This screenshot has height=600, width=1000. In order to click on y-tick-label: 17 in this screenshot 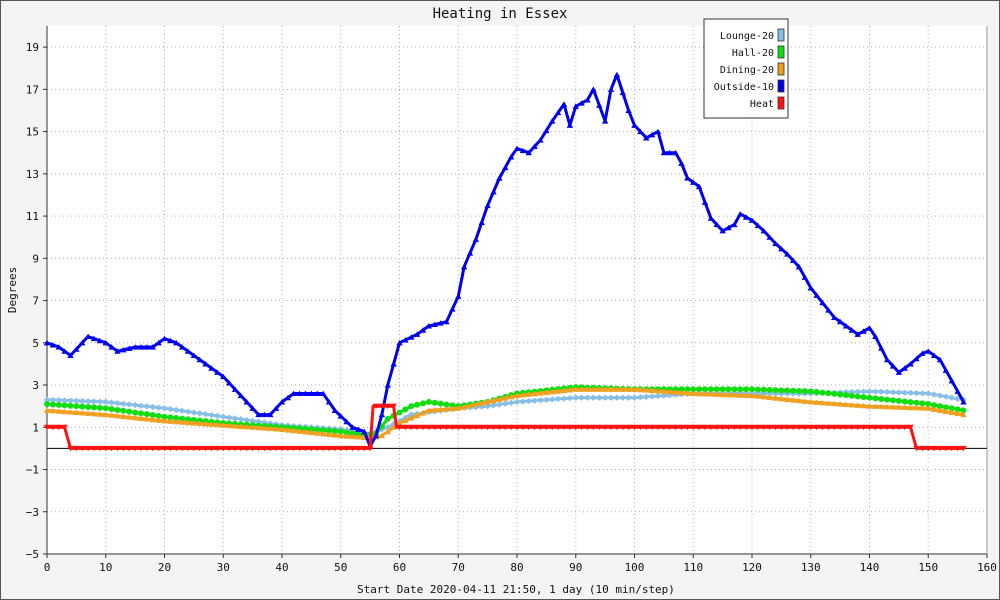, I will do `click(32, 89)`.